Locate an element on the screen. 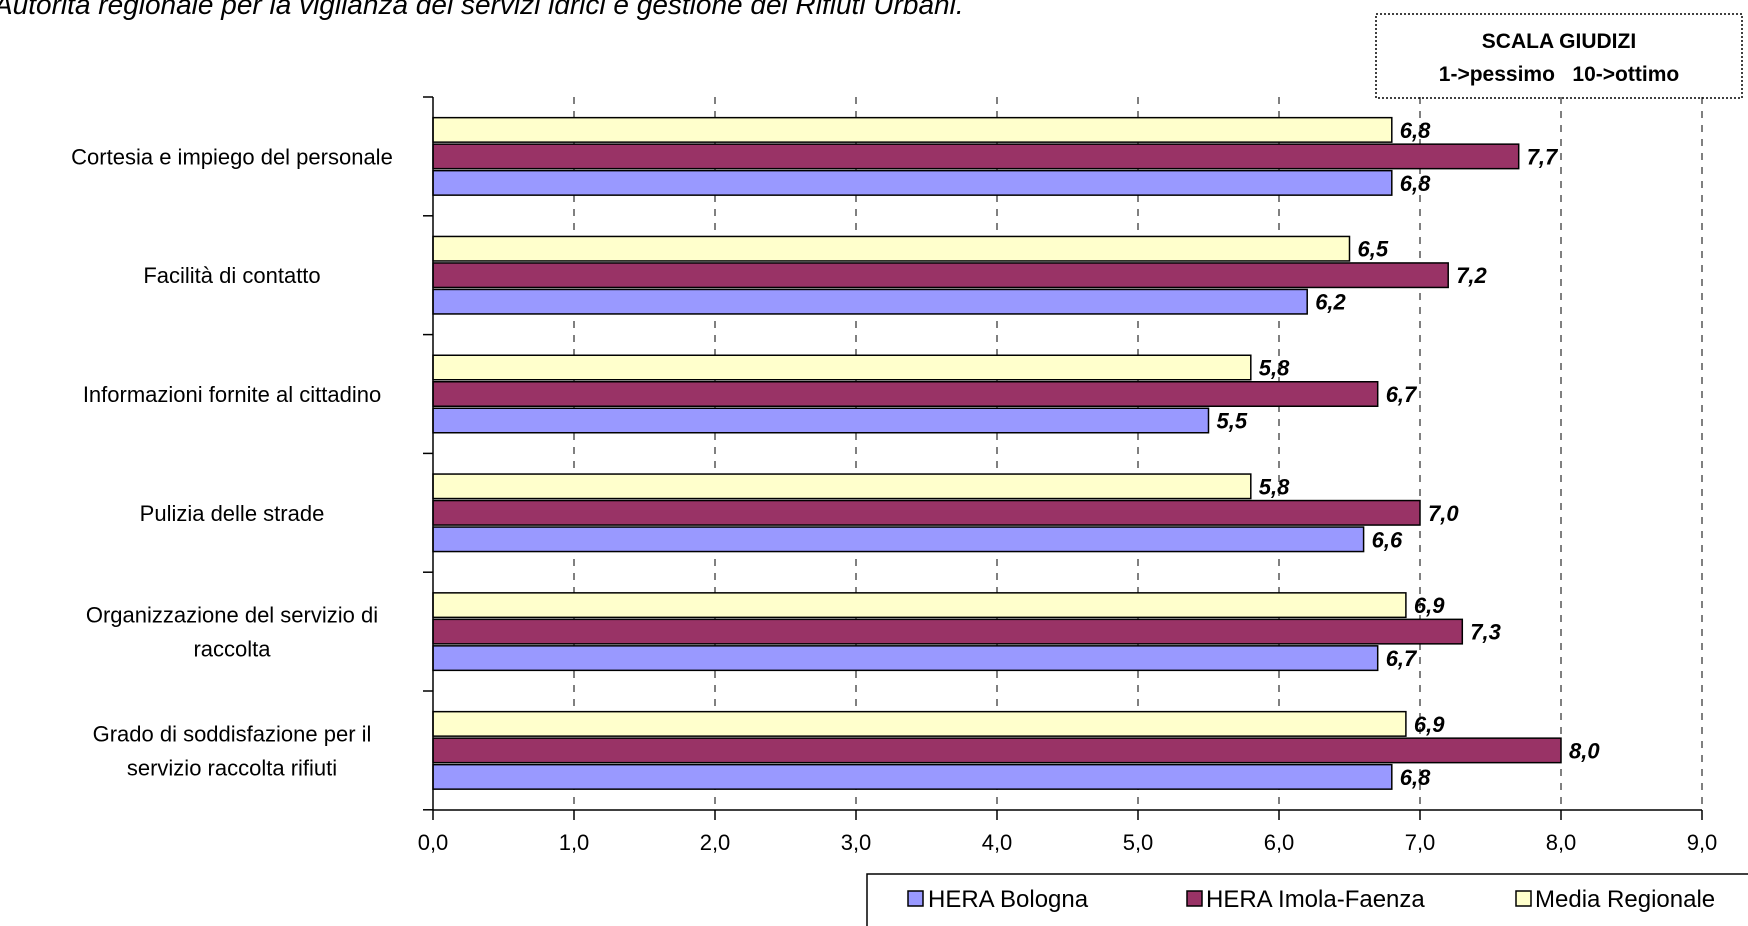 This screenshot has height=926, width=1748. value-label-hera-bologna: 6,2 is located at coordinates (1330, 302).